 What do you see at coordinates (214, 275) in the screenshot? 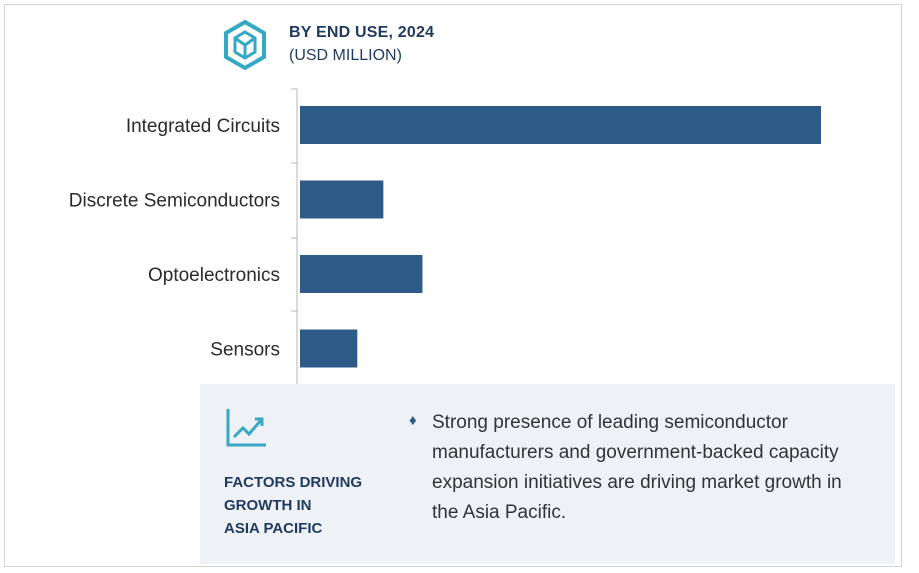
I see `category-label: Optoelectronics` at bounding box center [214, 275].